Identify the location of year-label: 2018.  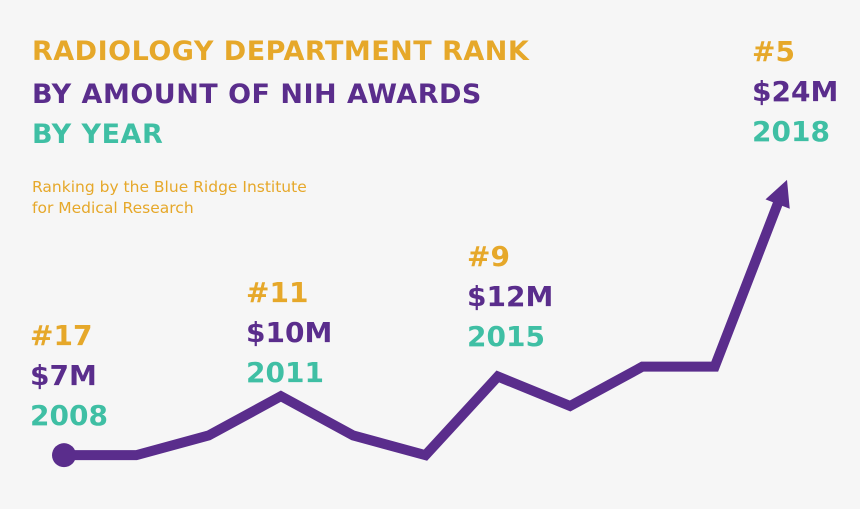
(791, 131).